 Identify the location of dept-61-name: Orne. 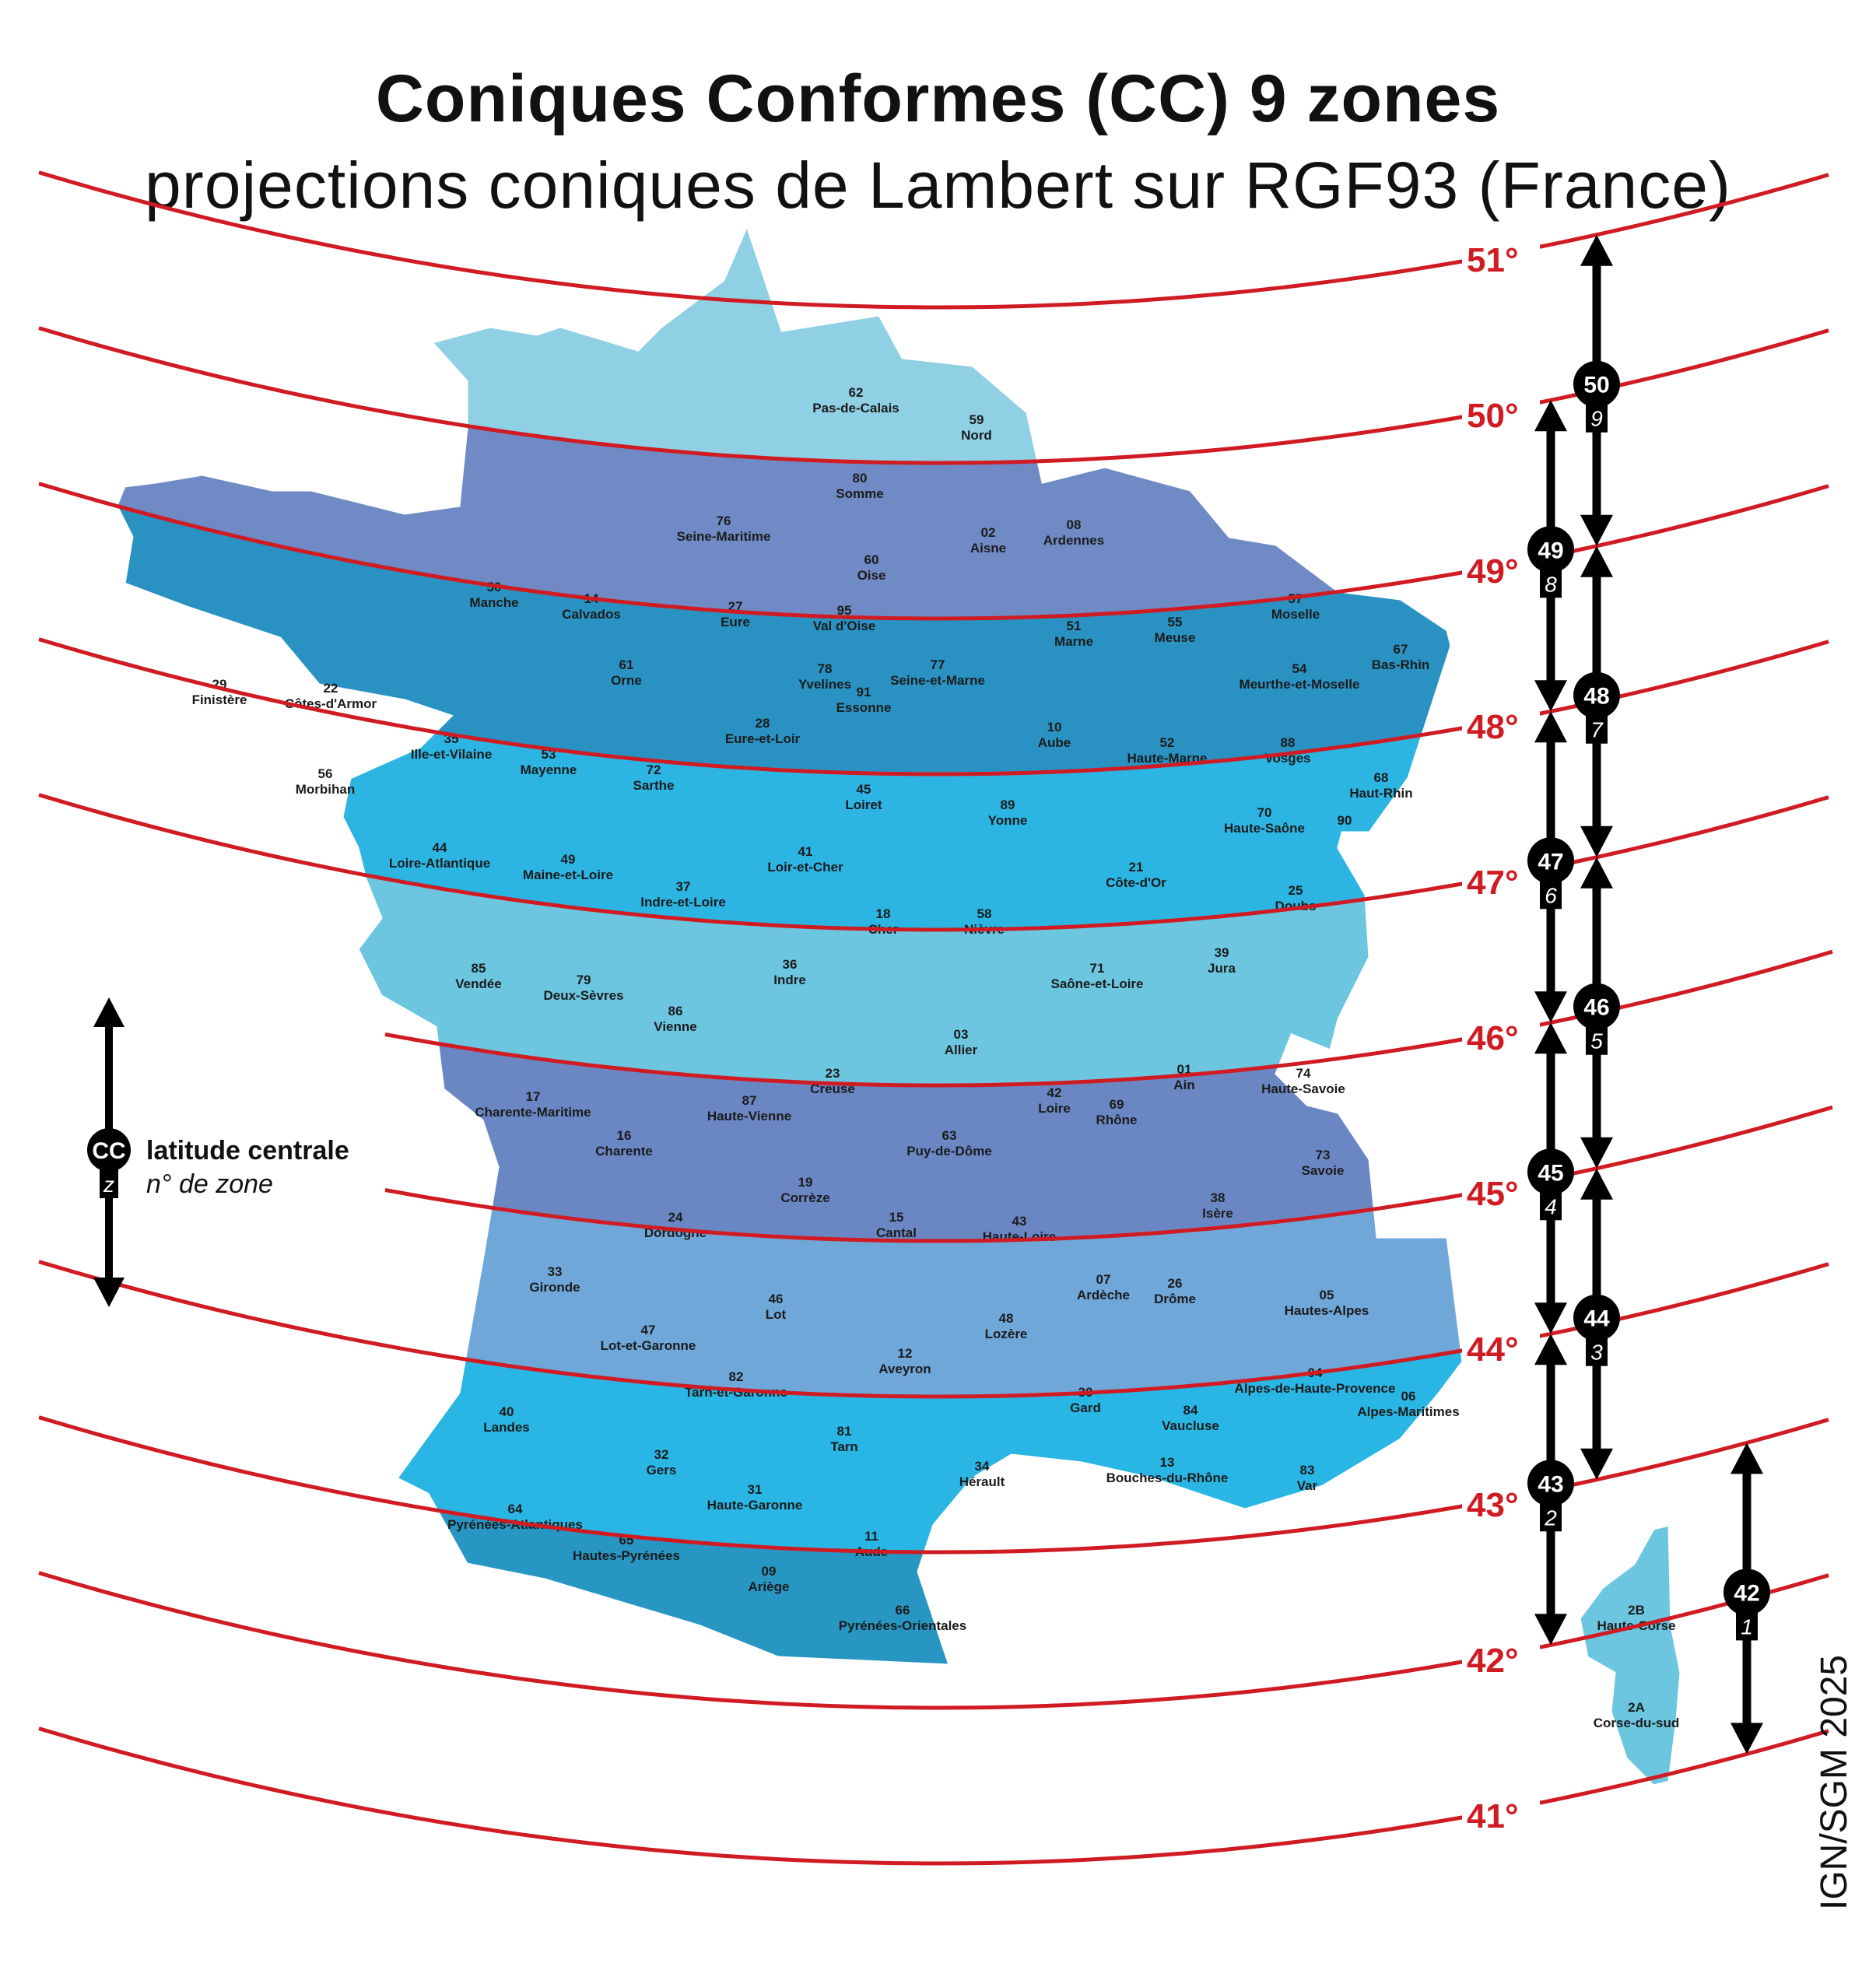
(626, 680).